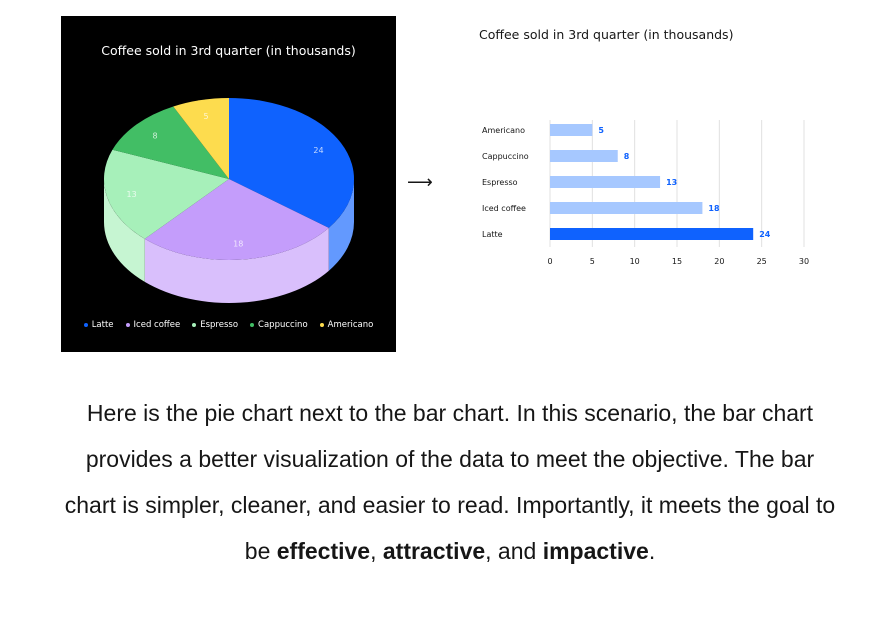 The width and height of the screenshot is (895, 627). What do you see at coordinates (549, 261) in the screenshot?
I see `x-tick-label: 0` at bounding box center [549, 261].